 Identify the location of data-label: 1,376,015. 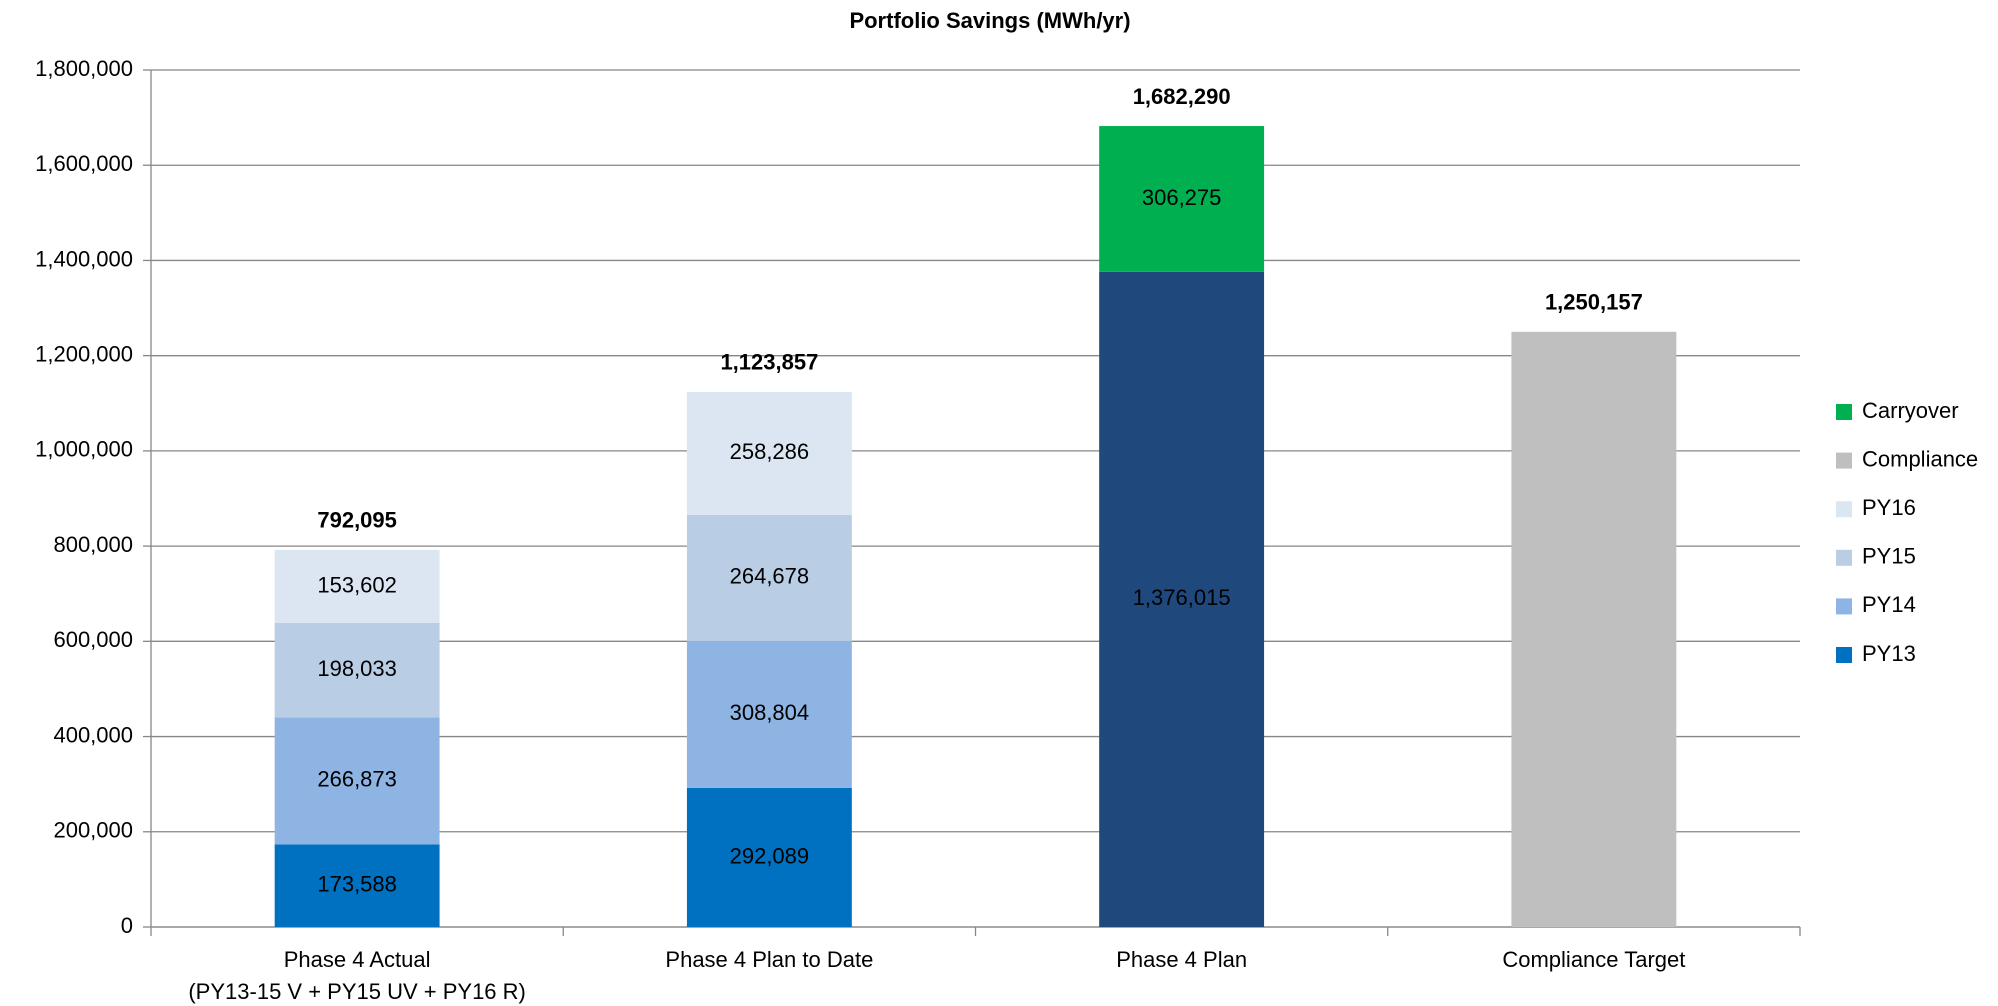
(1182, 597).